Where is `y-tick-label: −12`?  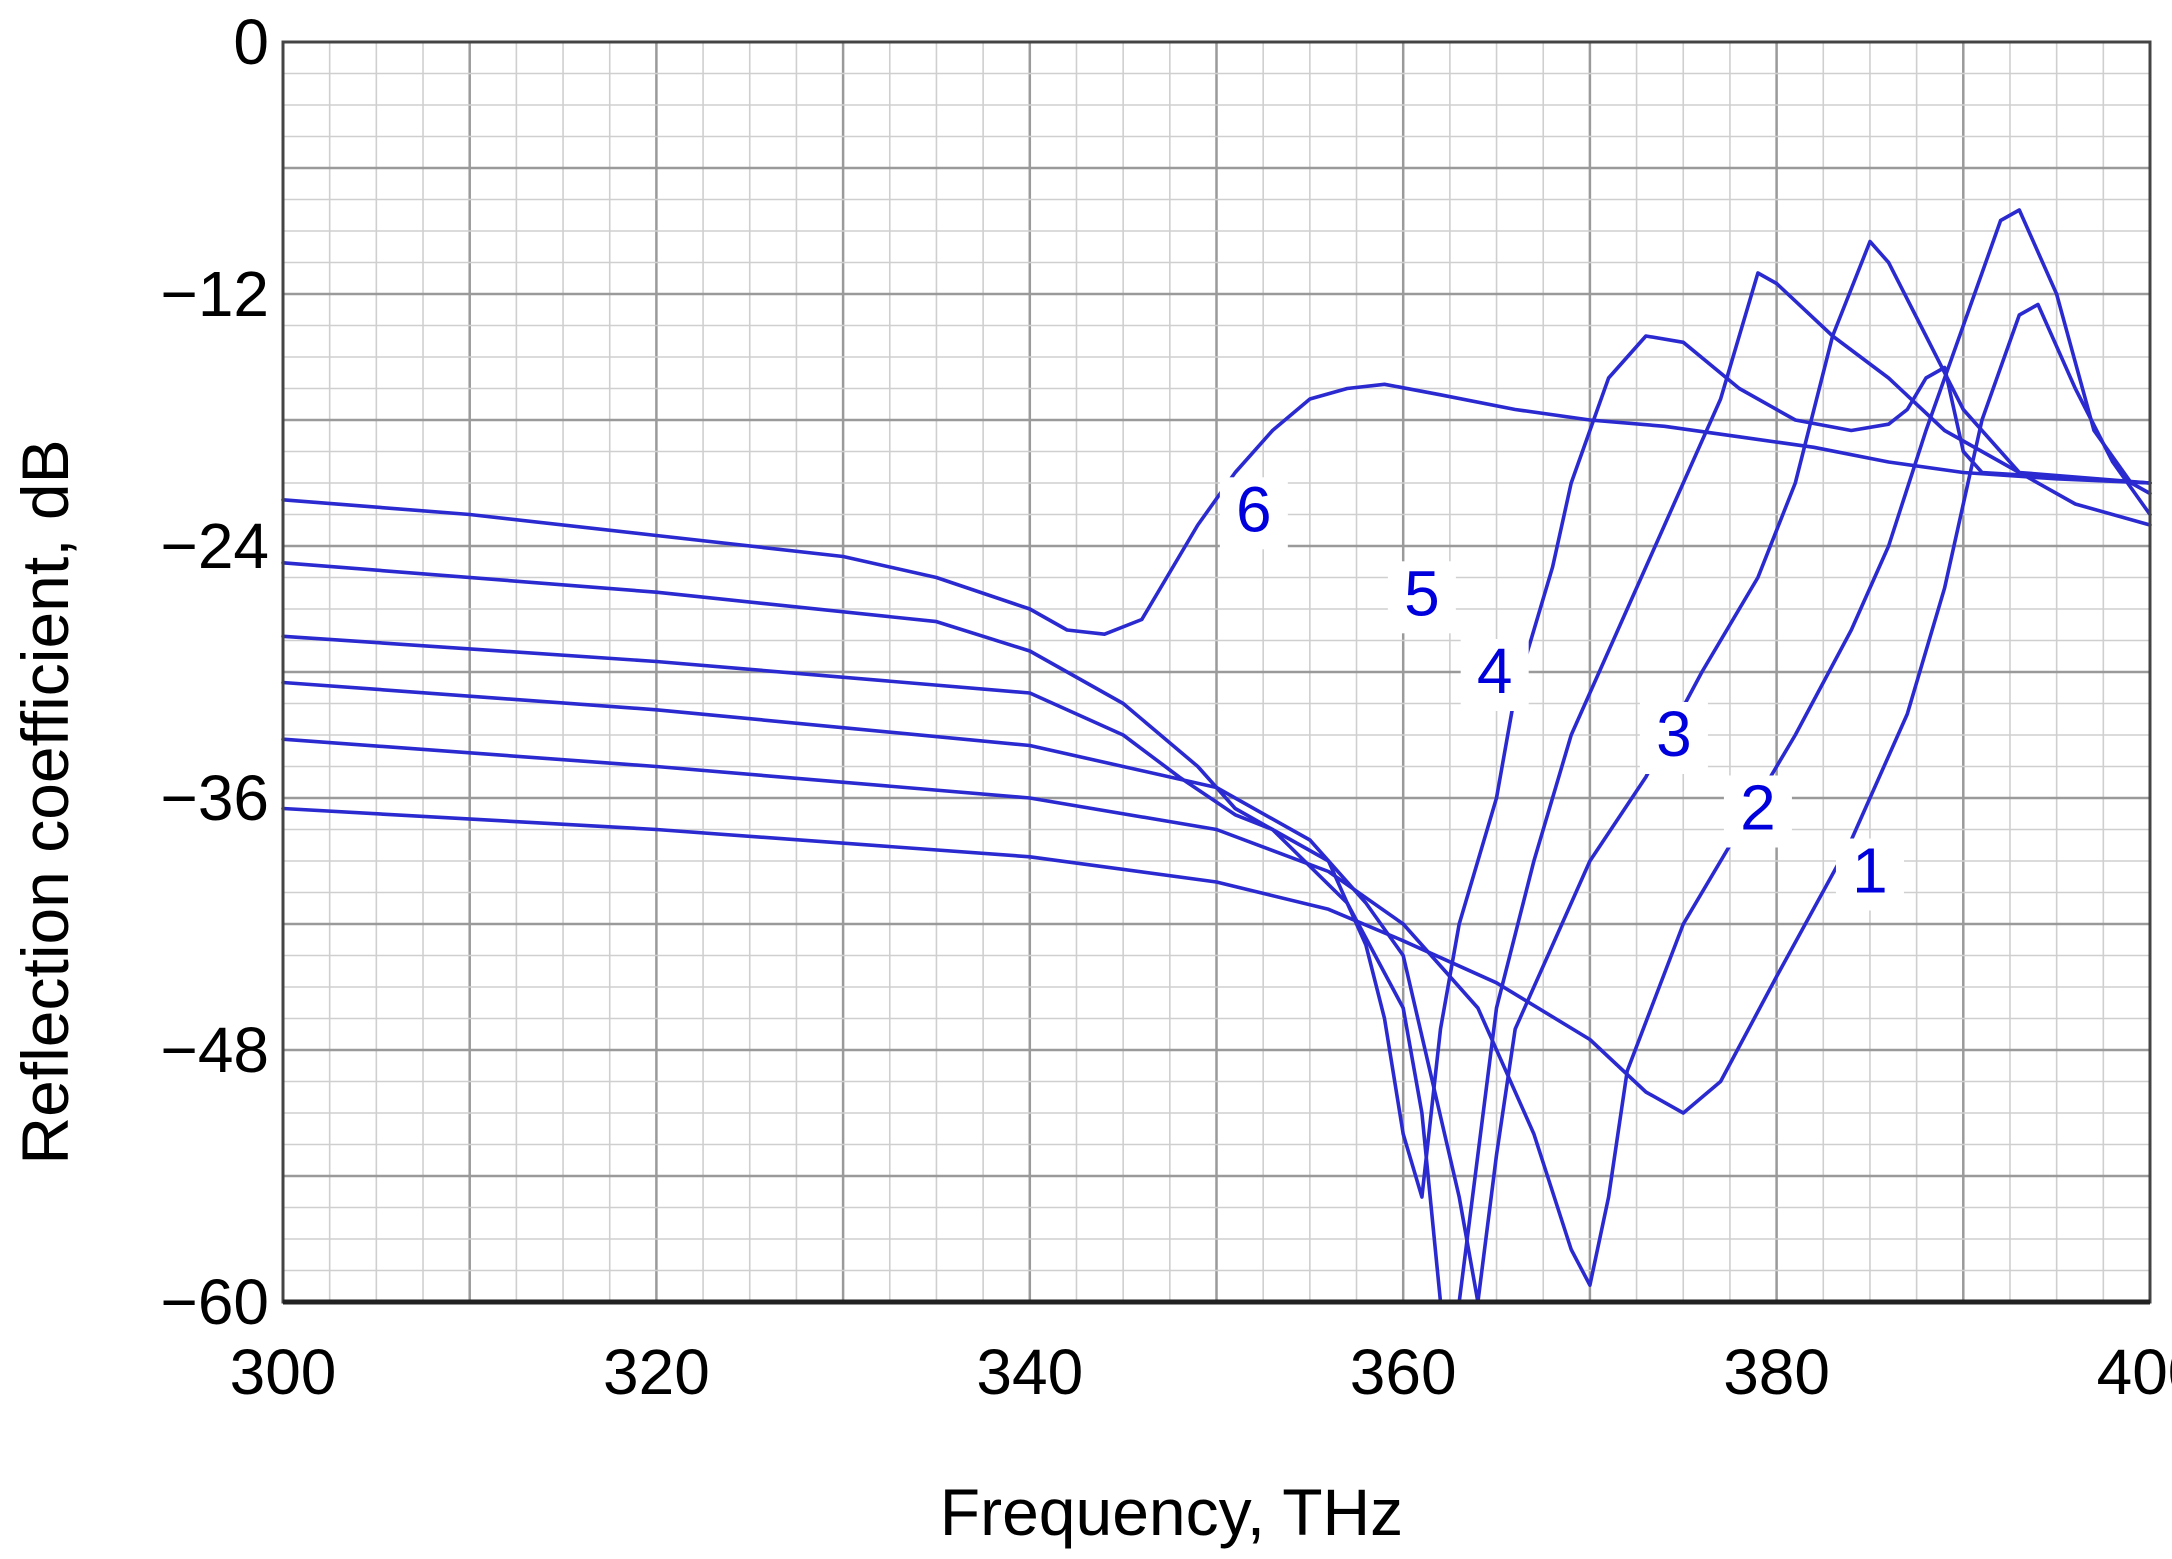
y-tick-label: −12 is located at coordinates (214, 294).